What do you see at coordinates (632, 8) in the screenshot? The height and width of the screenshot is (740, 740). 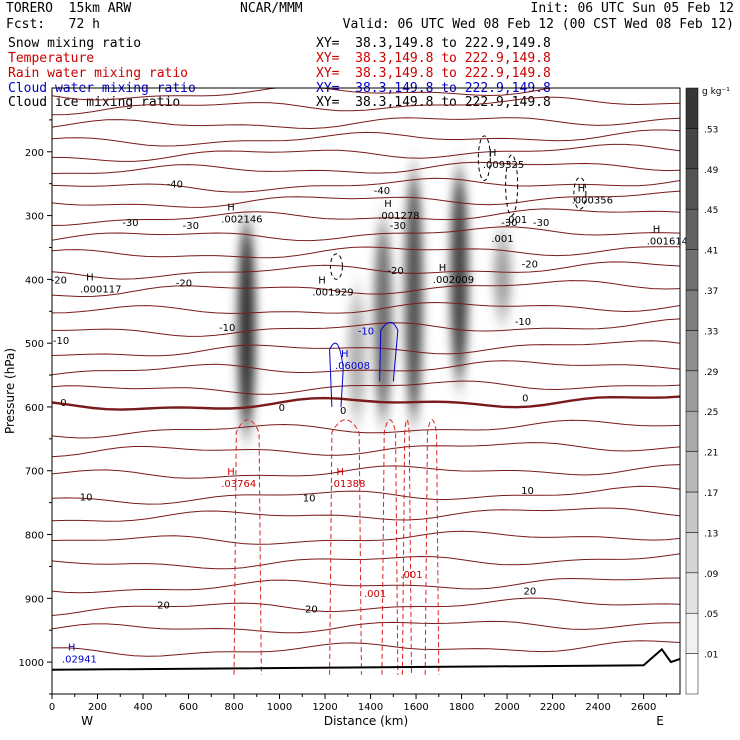 I see `init-time: Init: 06 UTC Sun 05 Feb 12` at bounding box center [632, 8].